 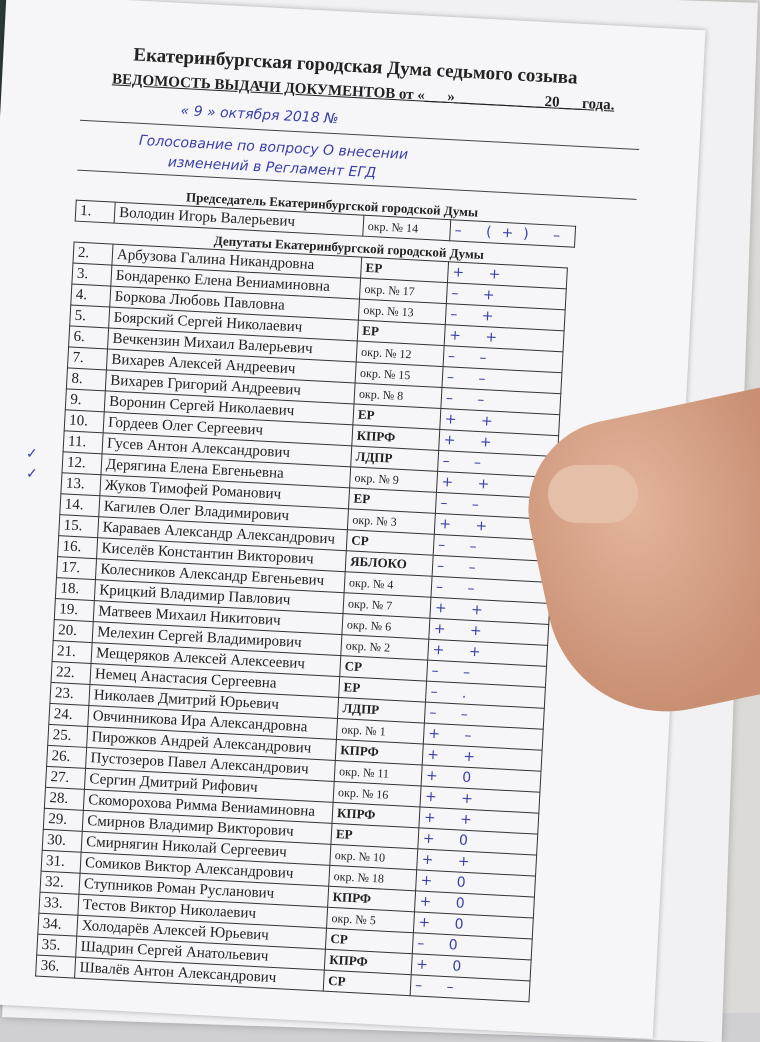 I want to click on row-vote: – (+) –, so click(x=512, y=233).